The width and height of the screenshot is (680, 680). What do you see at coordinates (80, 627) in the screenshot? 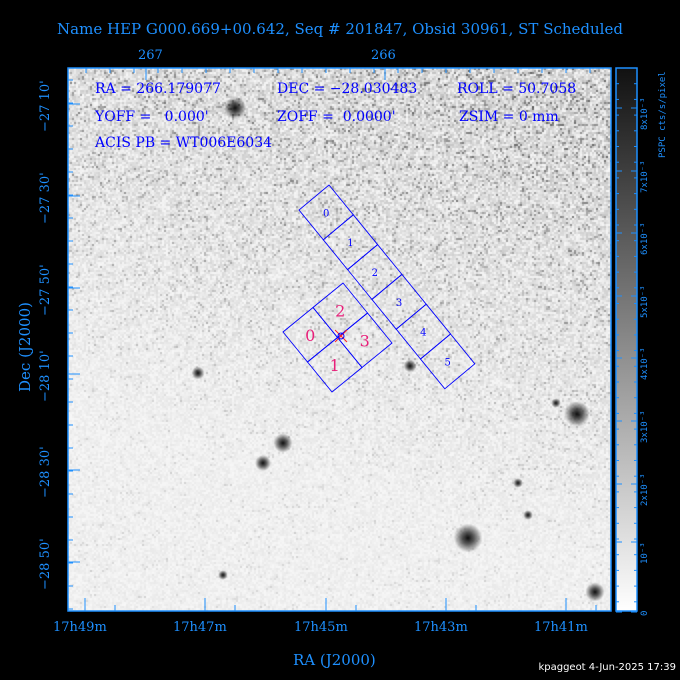
I see `bottom-tick-label: 17h49m` at bounding box center [80, 627].